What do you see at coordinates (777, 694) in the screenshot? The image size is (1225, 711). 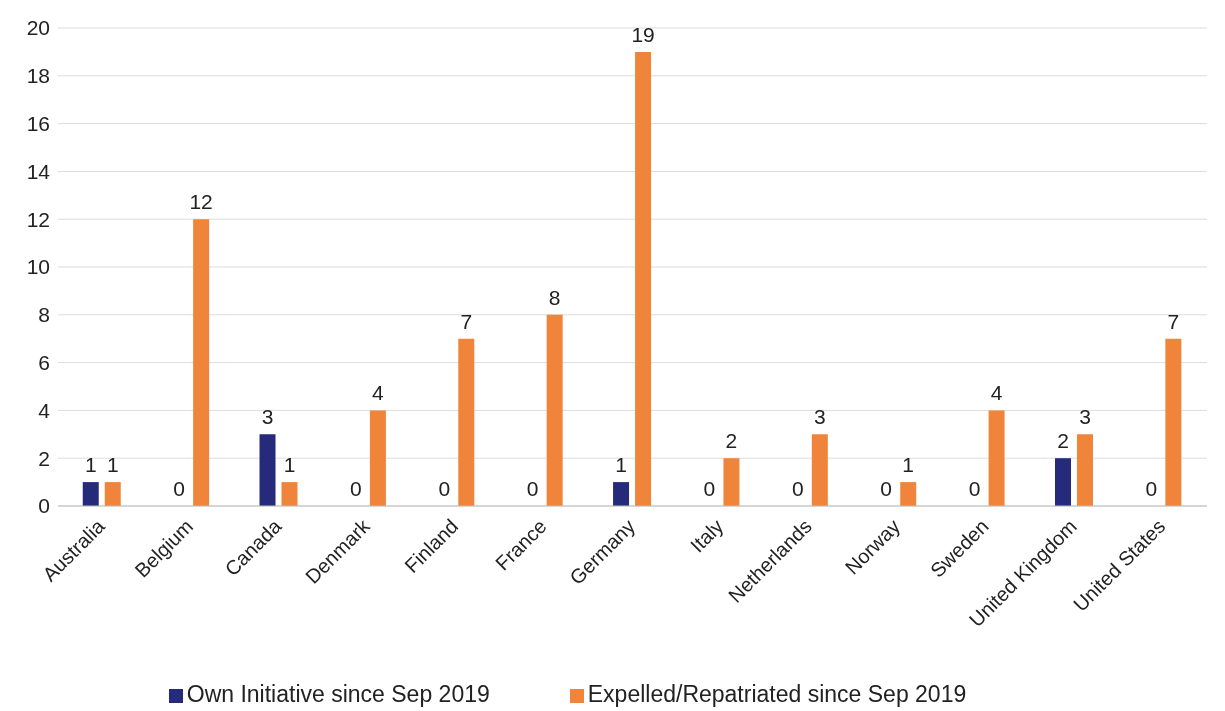 I see `legend-label: Expelled/Repatriated since Sep 2019` at bounding box center [777, 694].